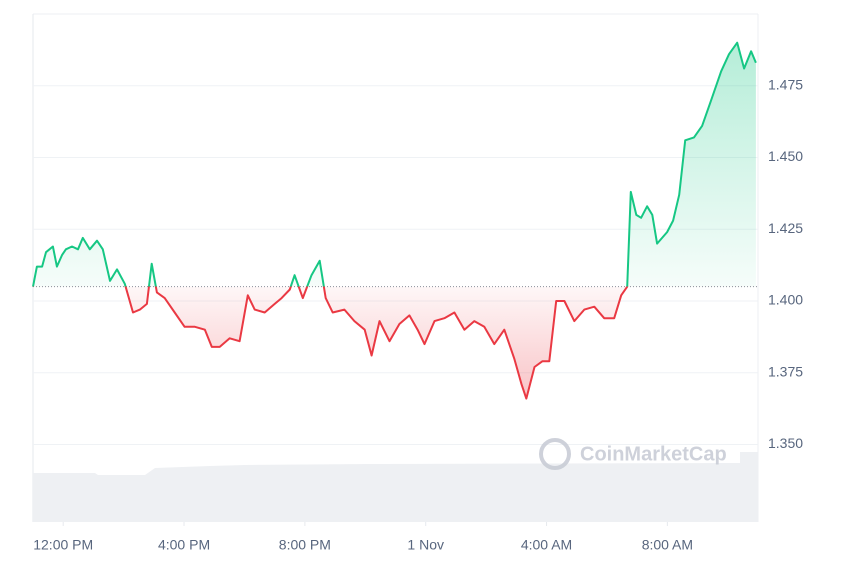 This screenshot has width=850, height=567. Describe the element at coordinates (305, 545) in the screenshot. I see `x-tick-label: 8:00 PM` at that location.